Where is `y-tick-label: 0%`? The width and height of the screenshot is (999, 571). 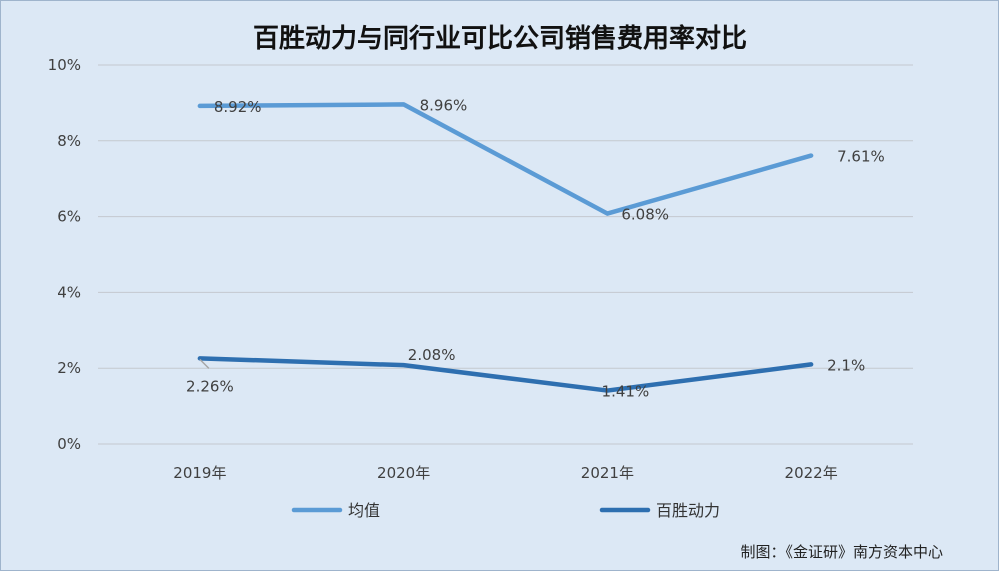 y-tick-label: 0% is located at coordinates (69, 444).